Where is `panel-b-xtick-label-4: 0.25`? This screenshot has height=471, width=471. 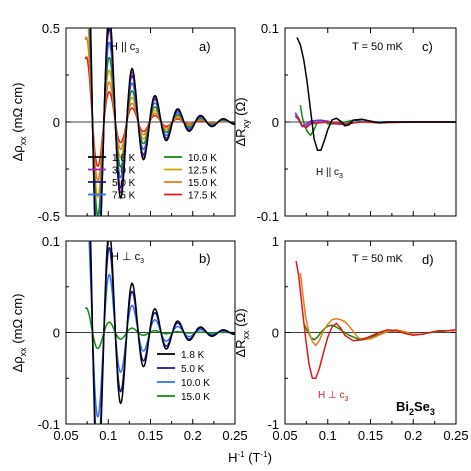 panel-b-xtick-label-4: 0.25 is located at coordinates (234, 435).